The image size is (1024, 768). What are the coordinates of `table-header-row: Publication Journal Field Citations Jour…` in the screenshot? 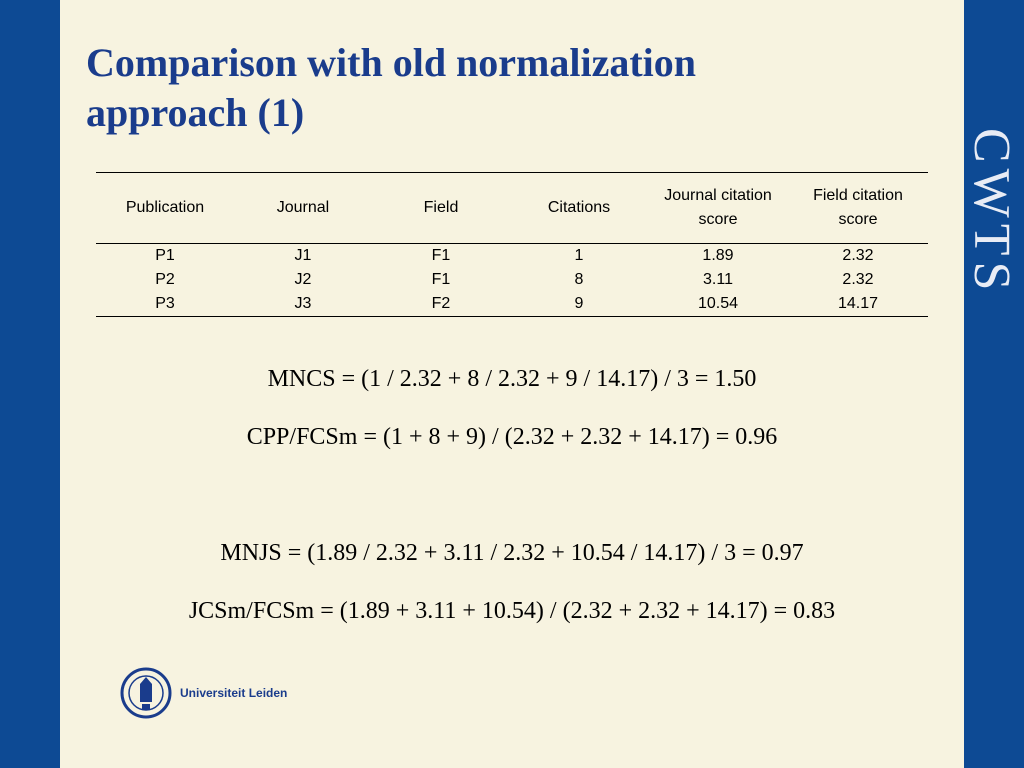 It's located at (512, 208).